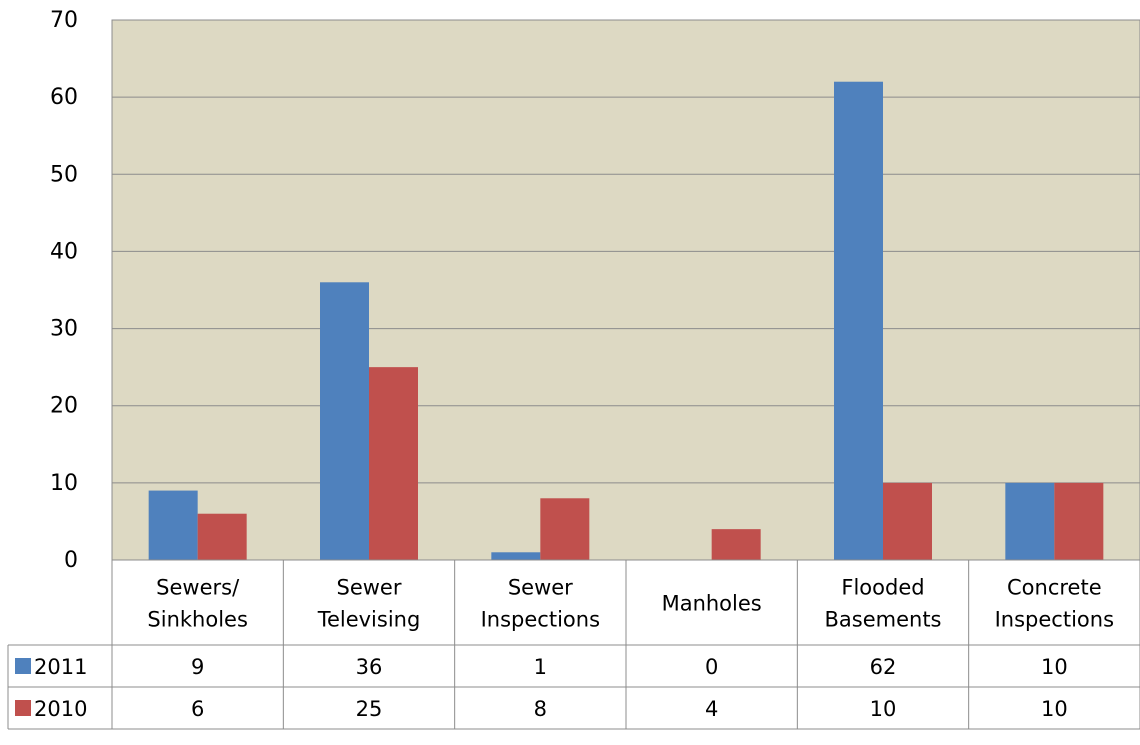 This screenshot has width=1140, height=745. What do you see at coordinates (540, 667) in the screenshot?
I see `data-value: 1` at bounding box center [540, 667].